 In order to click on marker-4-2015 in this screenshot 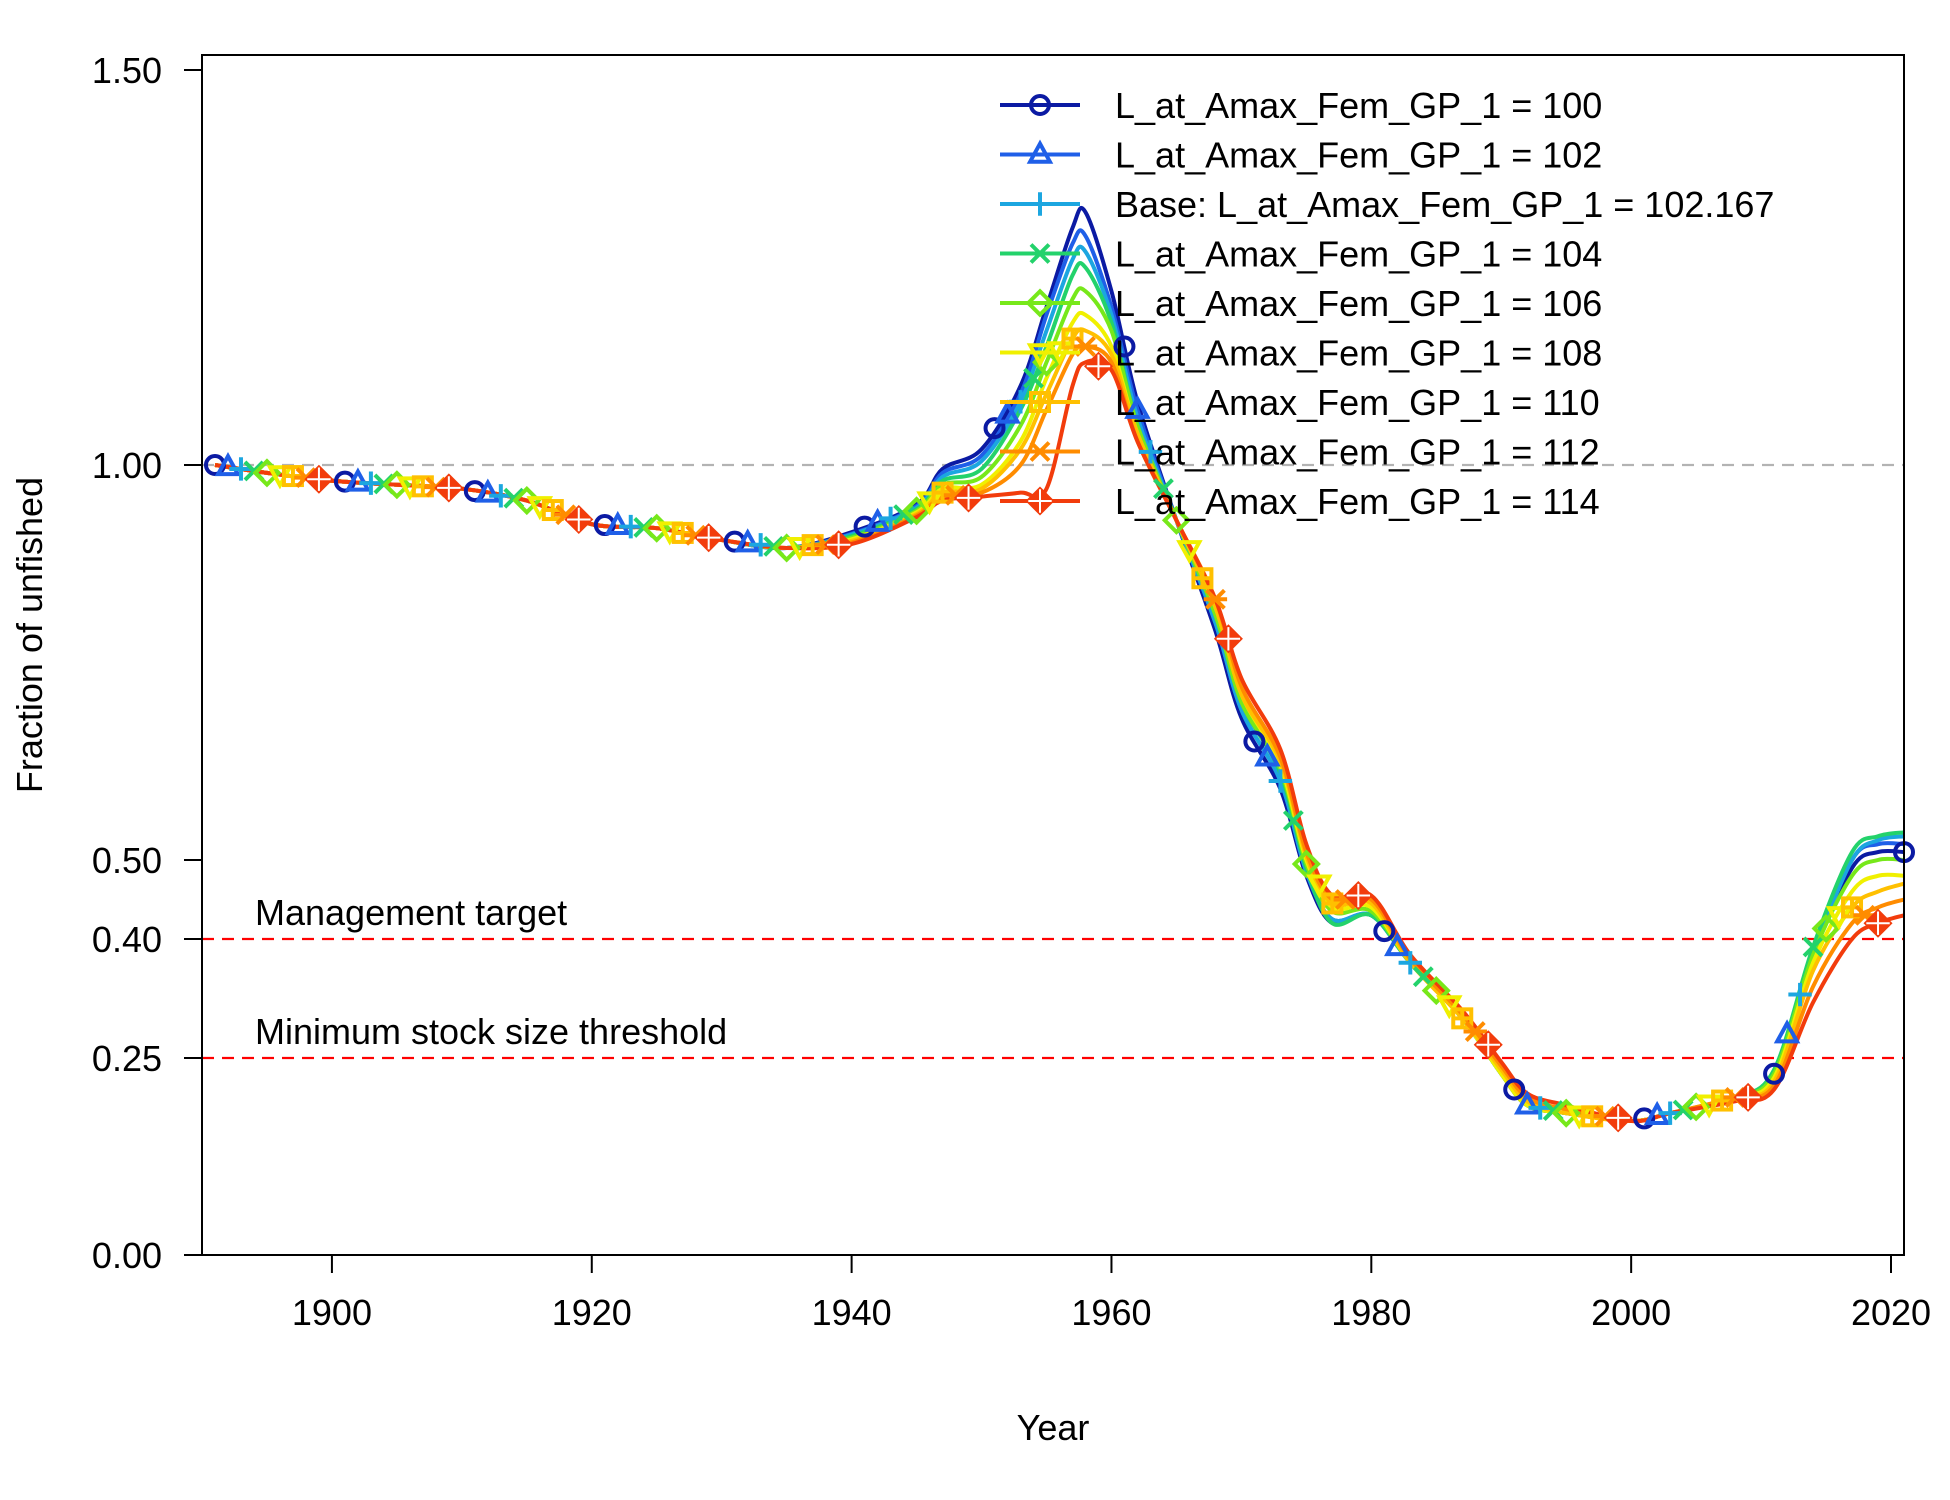, I will do `click(1826, 928)`.